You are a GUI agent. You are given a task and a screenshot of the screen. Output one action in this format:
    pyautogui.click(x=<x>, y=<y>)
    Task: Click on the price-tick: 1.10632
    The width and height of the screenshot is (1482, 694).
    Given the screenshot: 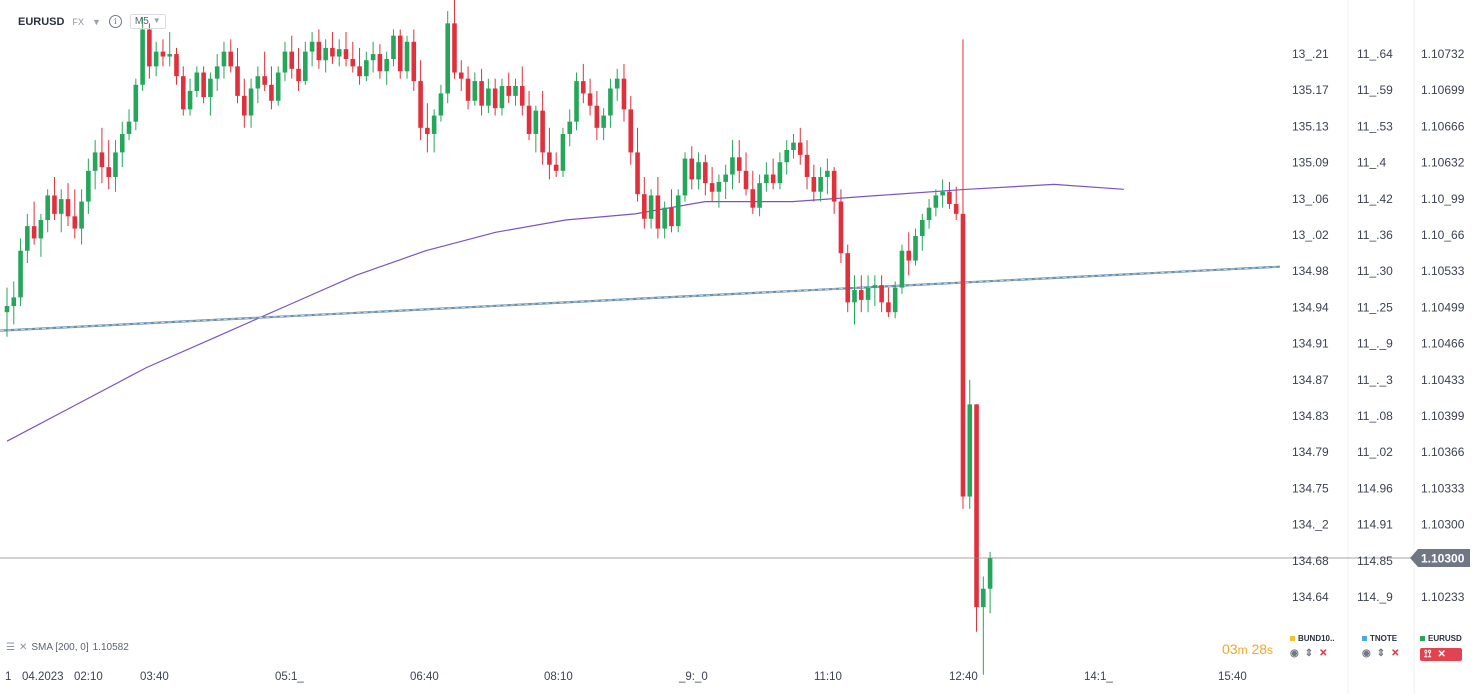 What is the action you would take?
    pyautogui.click(x=1443, y=163)
    